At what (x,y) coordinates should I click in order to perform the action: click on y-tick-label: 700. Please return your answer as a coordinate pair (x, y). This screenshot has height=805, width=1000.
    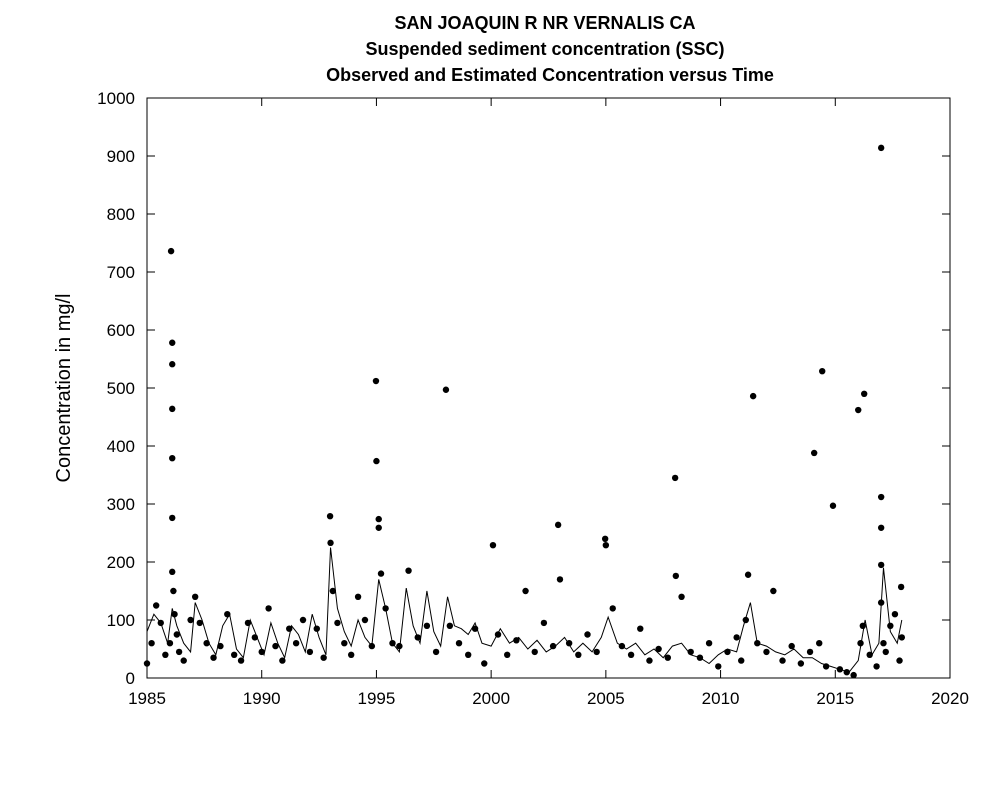
    Looking at the image, I should click on (121, 272).